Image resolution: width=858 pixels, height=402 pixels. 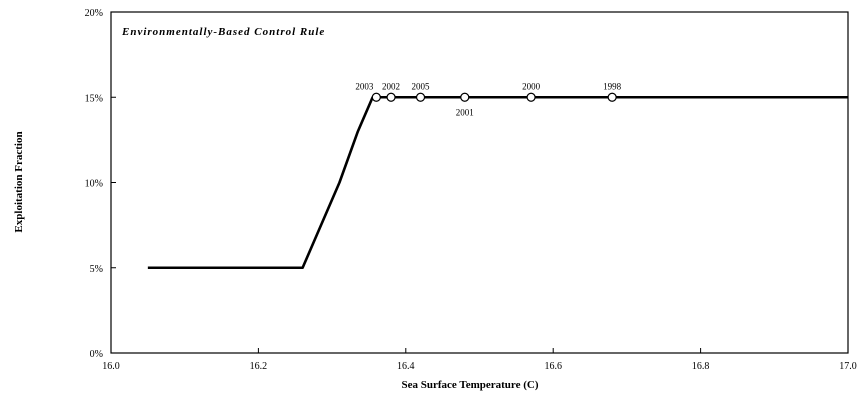 I want to click on y-tick-label: 5%, so click(x=96, y=269).